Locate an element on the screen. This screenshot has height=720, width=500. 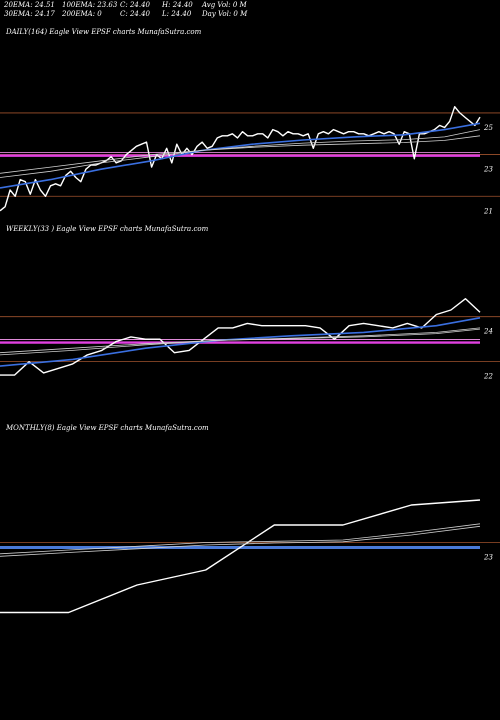
header-low: L: 24.40 is located at coordinates (177, 14).